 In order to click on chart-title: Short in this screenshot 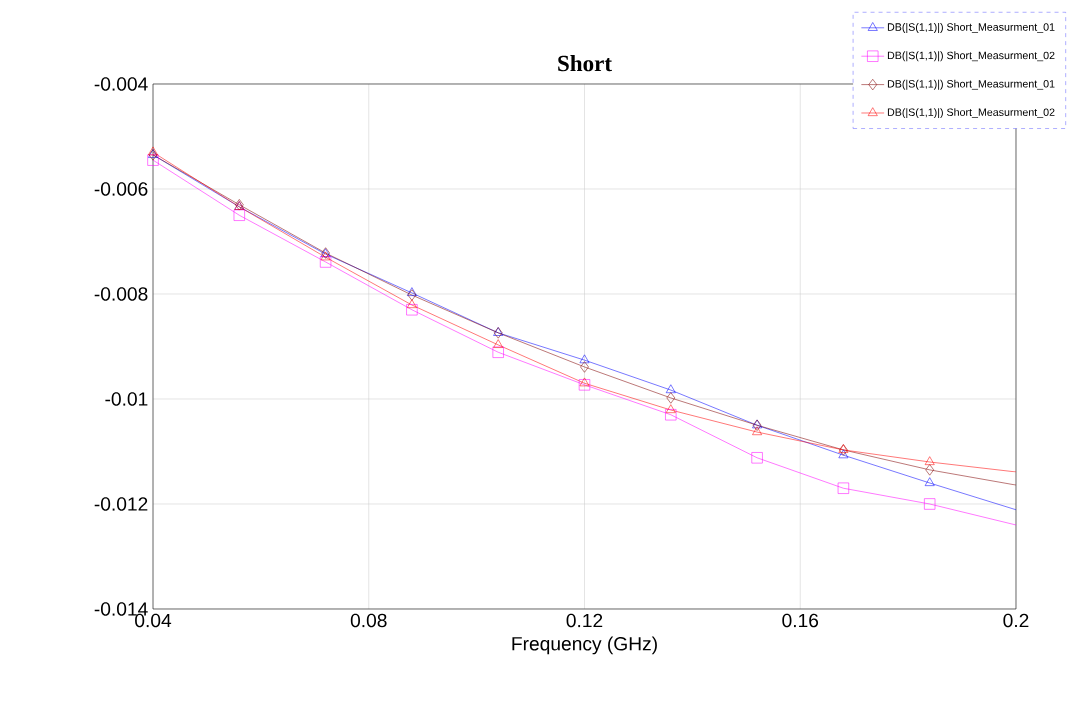, I will do `click(585, 63)`.